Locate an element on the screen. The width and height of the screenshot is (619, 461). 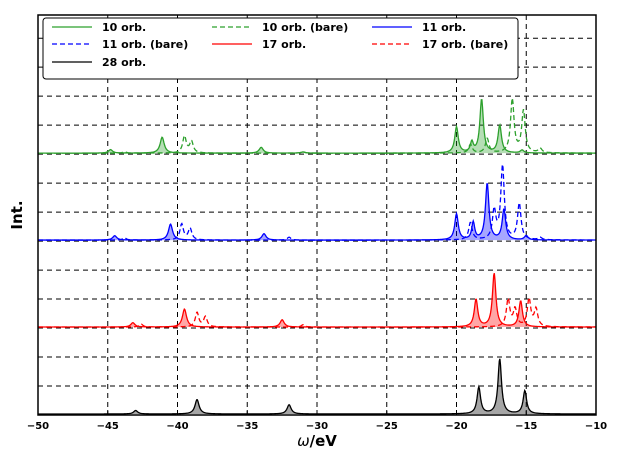
x-axis-unit: /eV is located at coordinates (324, 441).